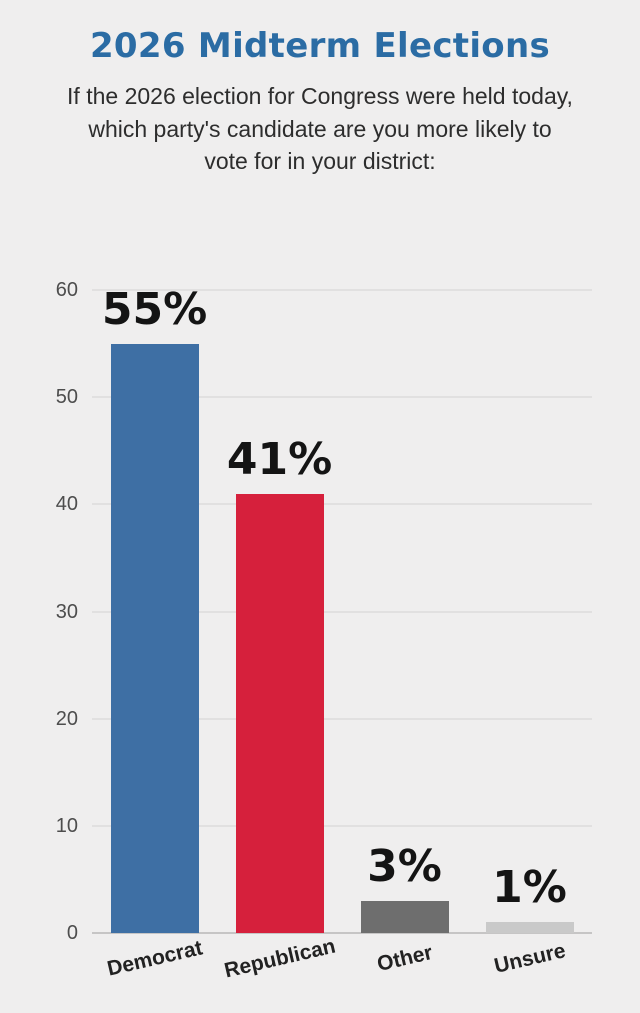  Describe the element at coordinates (279, 958) in the screenshot. I see `x-axis-label-republican: Republican` at that location.